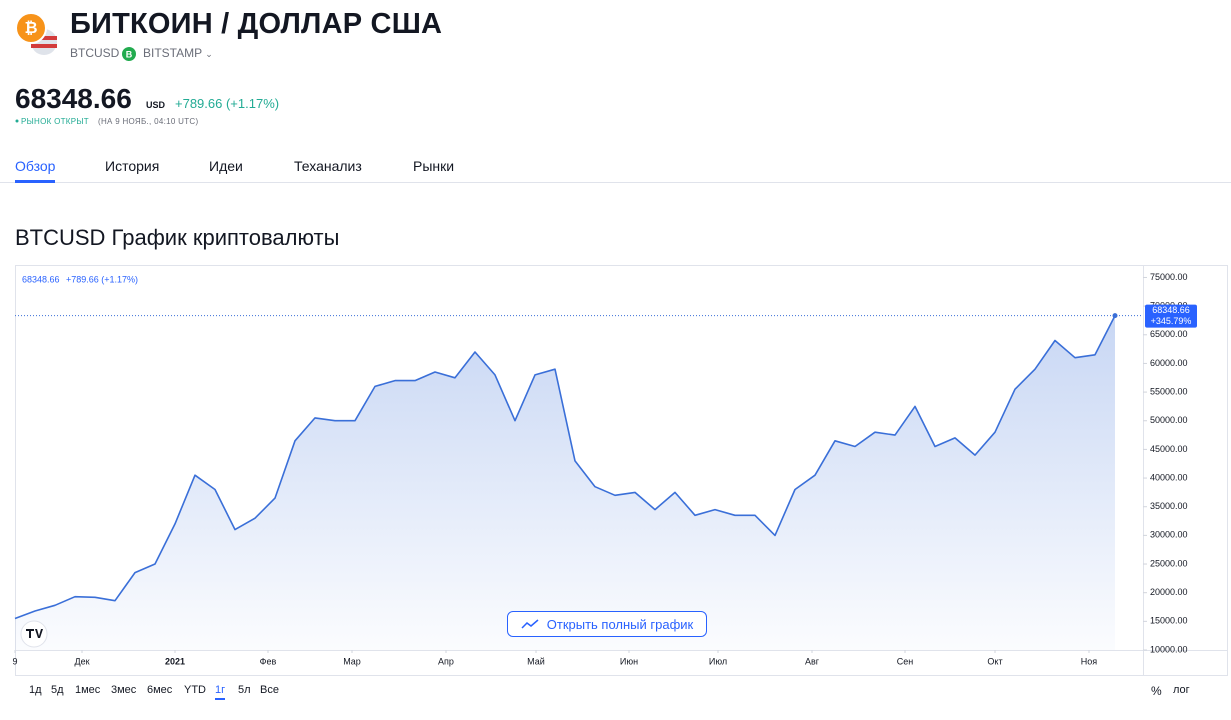 The image size is (1231, 720). Describe the element at coordinates (1169, 563) in the screenshot. I see `y-tick-label: 25000.00` at that location.